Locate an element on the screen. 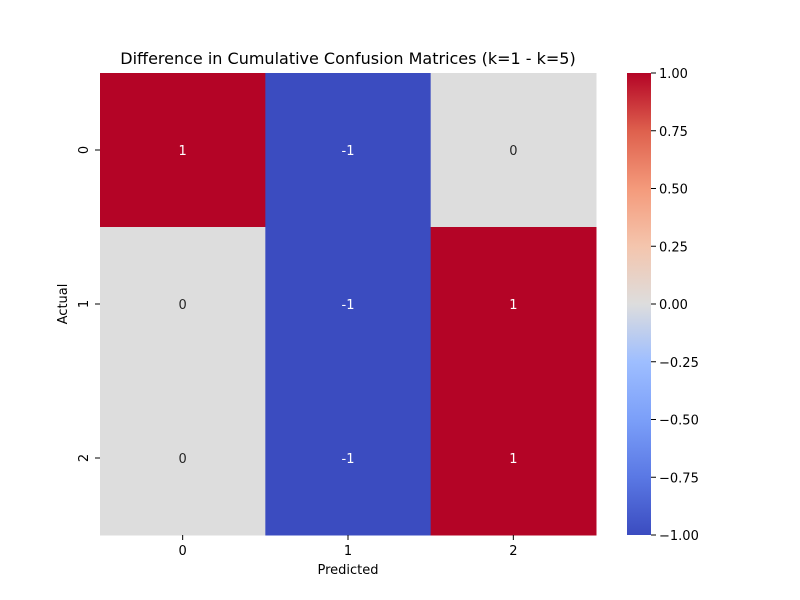 The height and width of the screenshot is (600, 800). colorbar-tick-label: 1.00 is located at coordinates (673, 74).